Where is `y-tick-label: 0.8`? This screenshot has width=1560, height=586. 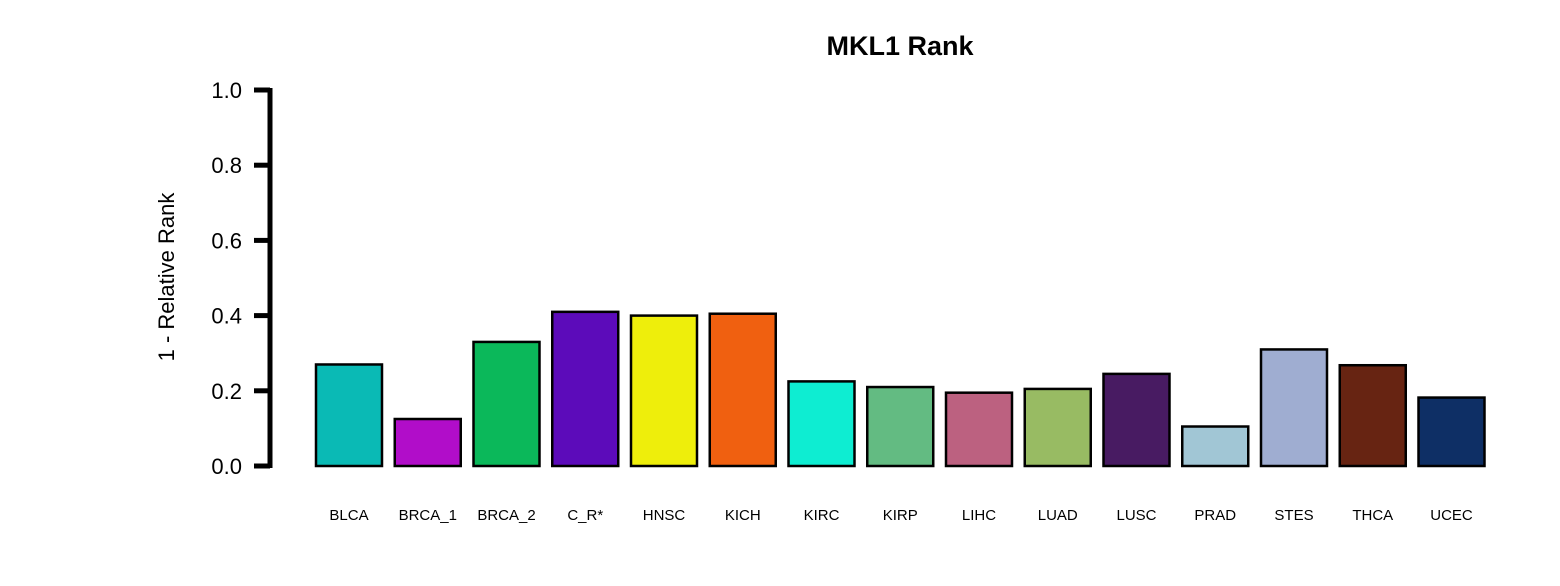
y-tick-label: 0.8 is located at coordinates (226, 165).